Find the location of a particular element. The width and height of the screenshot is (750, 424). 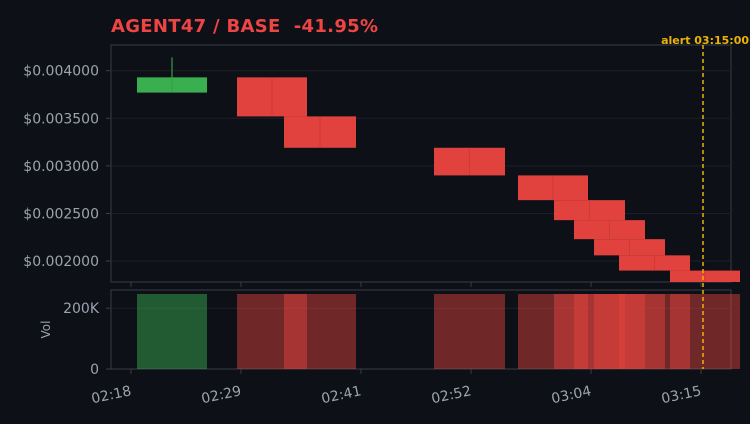

time-tick-label: 02:18 is located at coordinates (111, 395).